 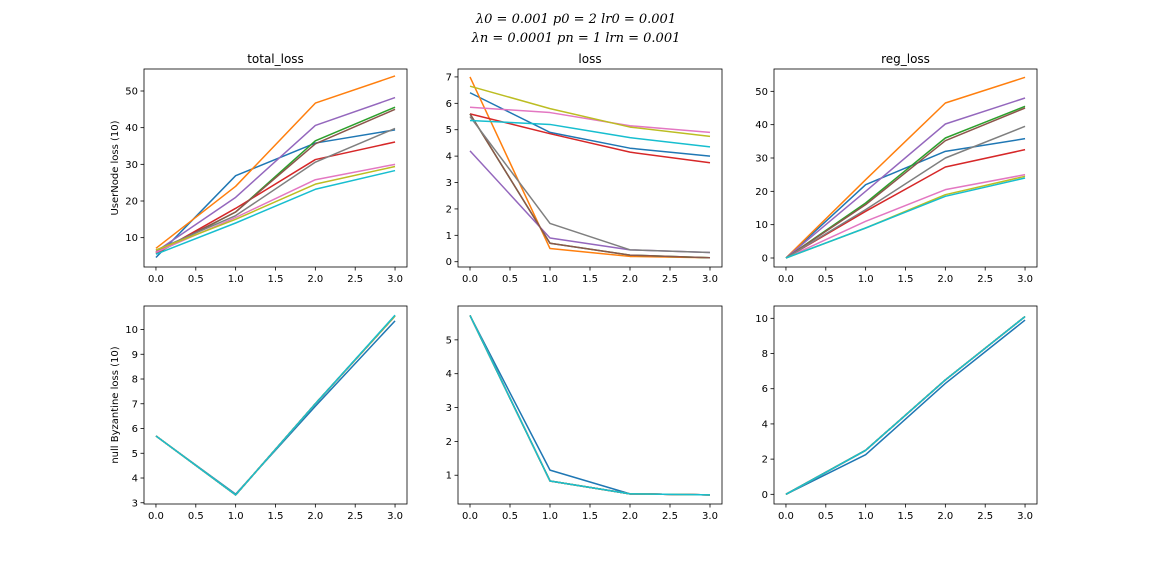 What do you see at coordinates (449, 262) in the screenshot?
I see `y-tick-label: 0` at bounding box center [449, 262].